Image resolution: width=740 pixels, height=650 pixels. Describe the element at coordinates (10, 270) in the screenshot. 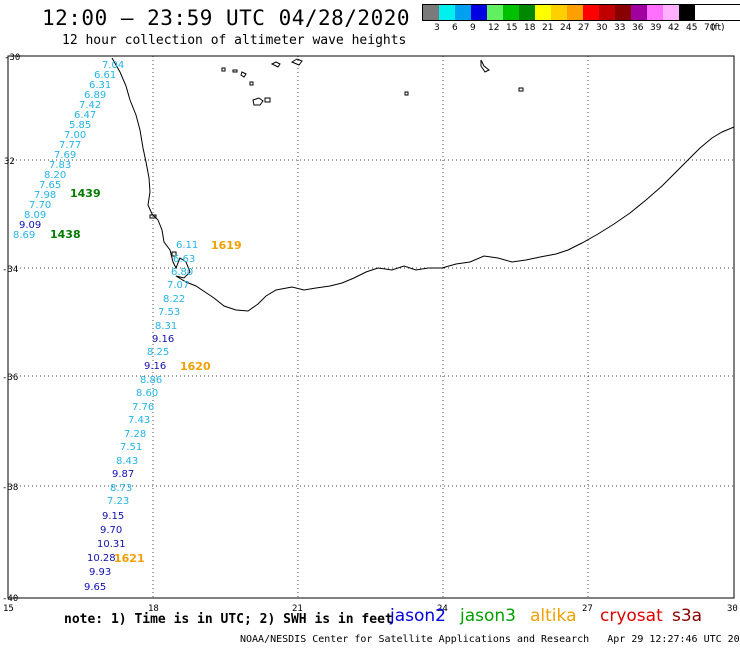

I see `lat-label: -34` at that location.